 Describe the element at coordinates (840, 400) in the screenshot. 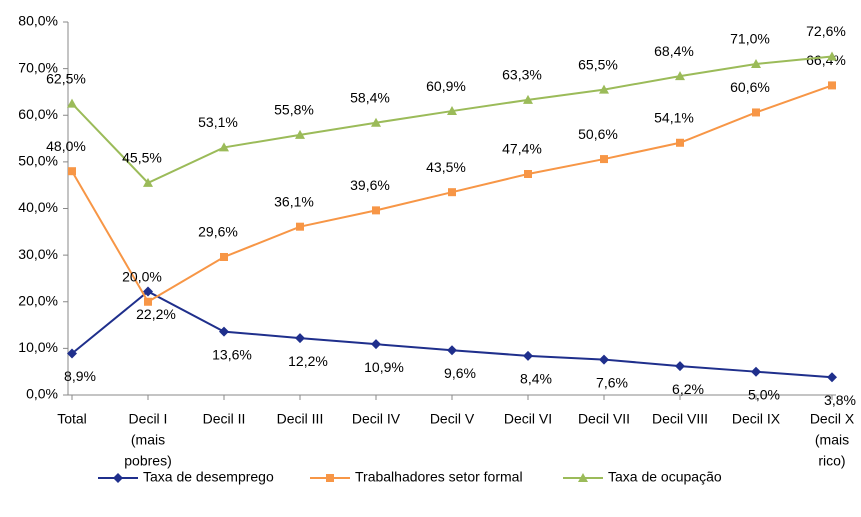

I see `data-label: 3,8%` at that location.